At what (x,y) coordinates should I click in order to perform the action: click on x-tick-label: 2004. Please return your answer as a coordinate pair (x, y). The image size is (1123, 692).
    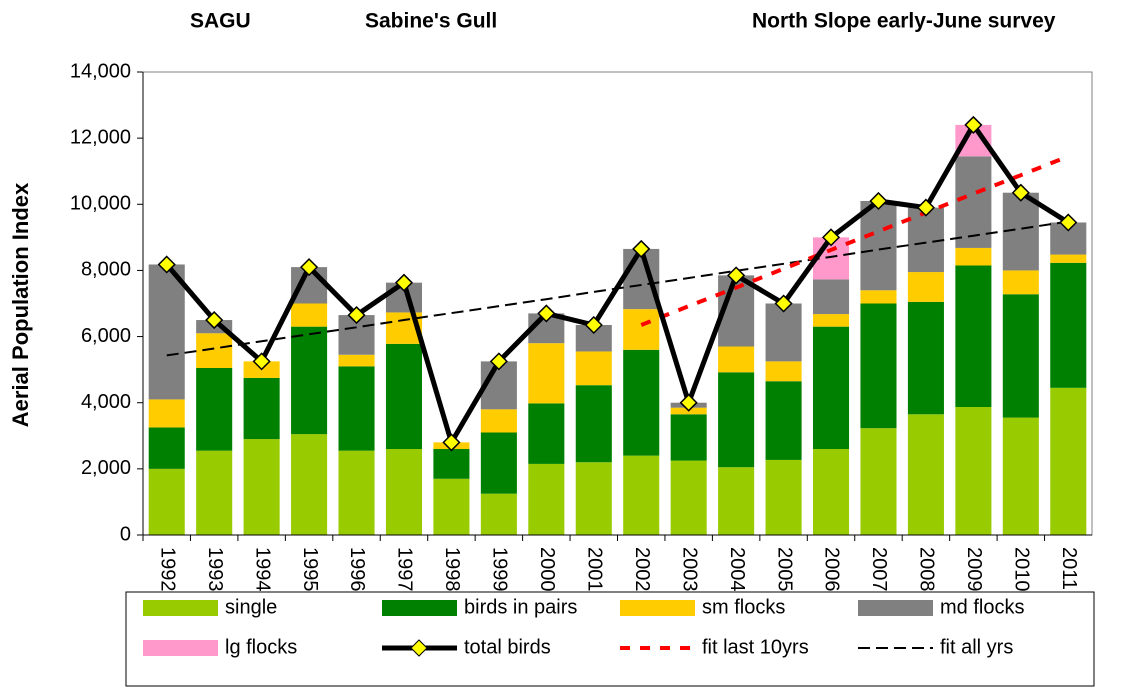
    Looking at the image, I should click on (737, 569).